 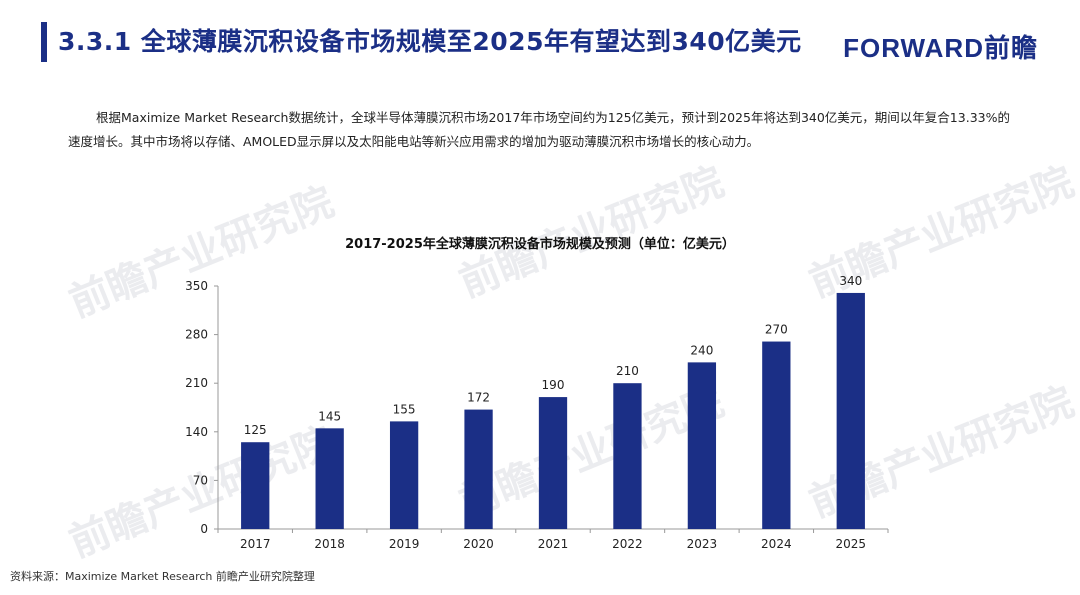 What do you see at coordinates (478, 544) in the screenshot?
I see `x-tick-label: 2020` at bounding box center [478, 544].